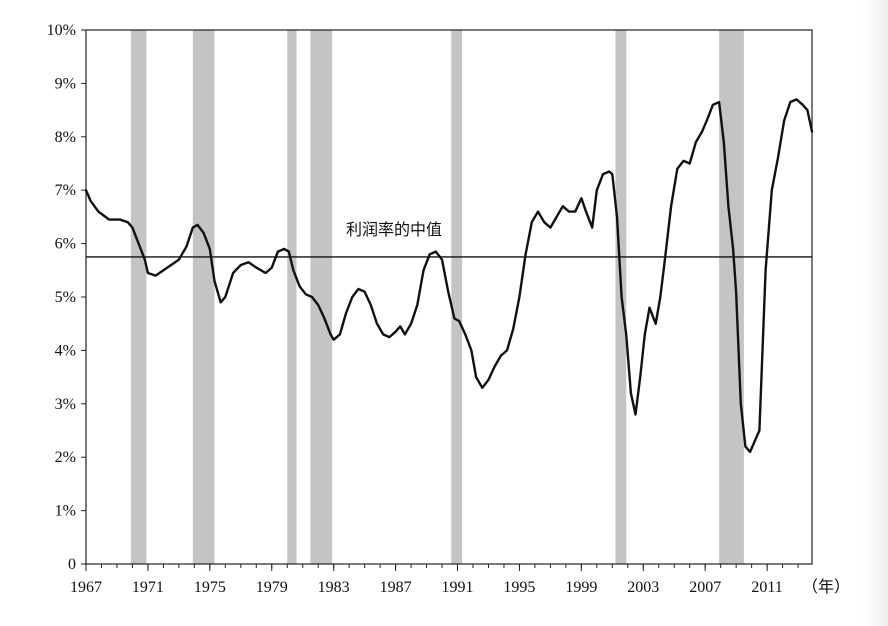 This screenshot has height=626, width=888. I want to click on x-tick-label: 2007, so click(705, 587).